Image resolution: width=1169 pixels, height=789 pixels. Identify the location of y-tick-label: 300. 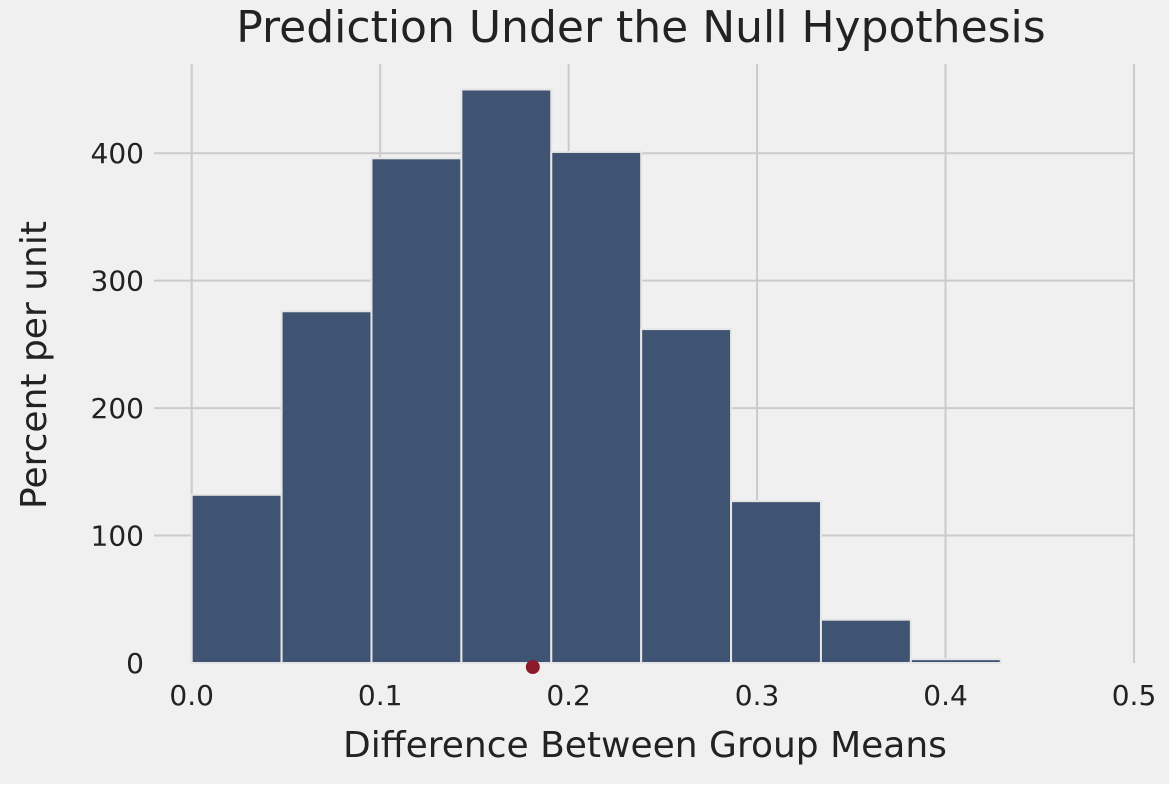
(117, 281).